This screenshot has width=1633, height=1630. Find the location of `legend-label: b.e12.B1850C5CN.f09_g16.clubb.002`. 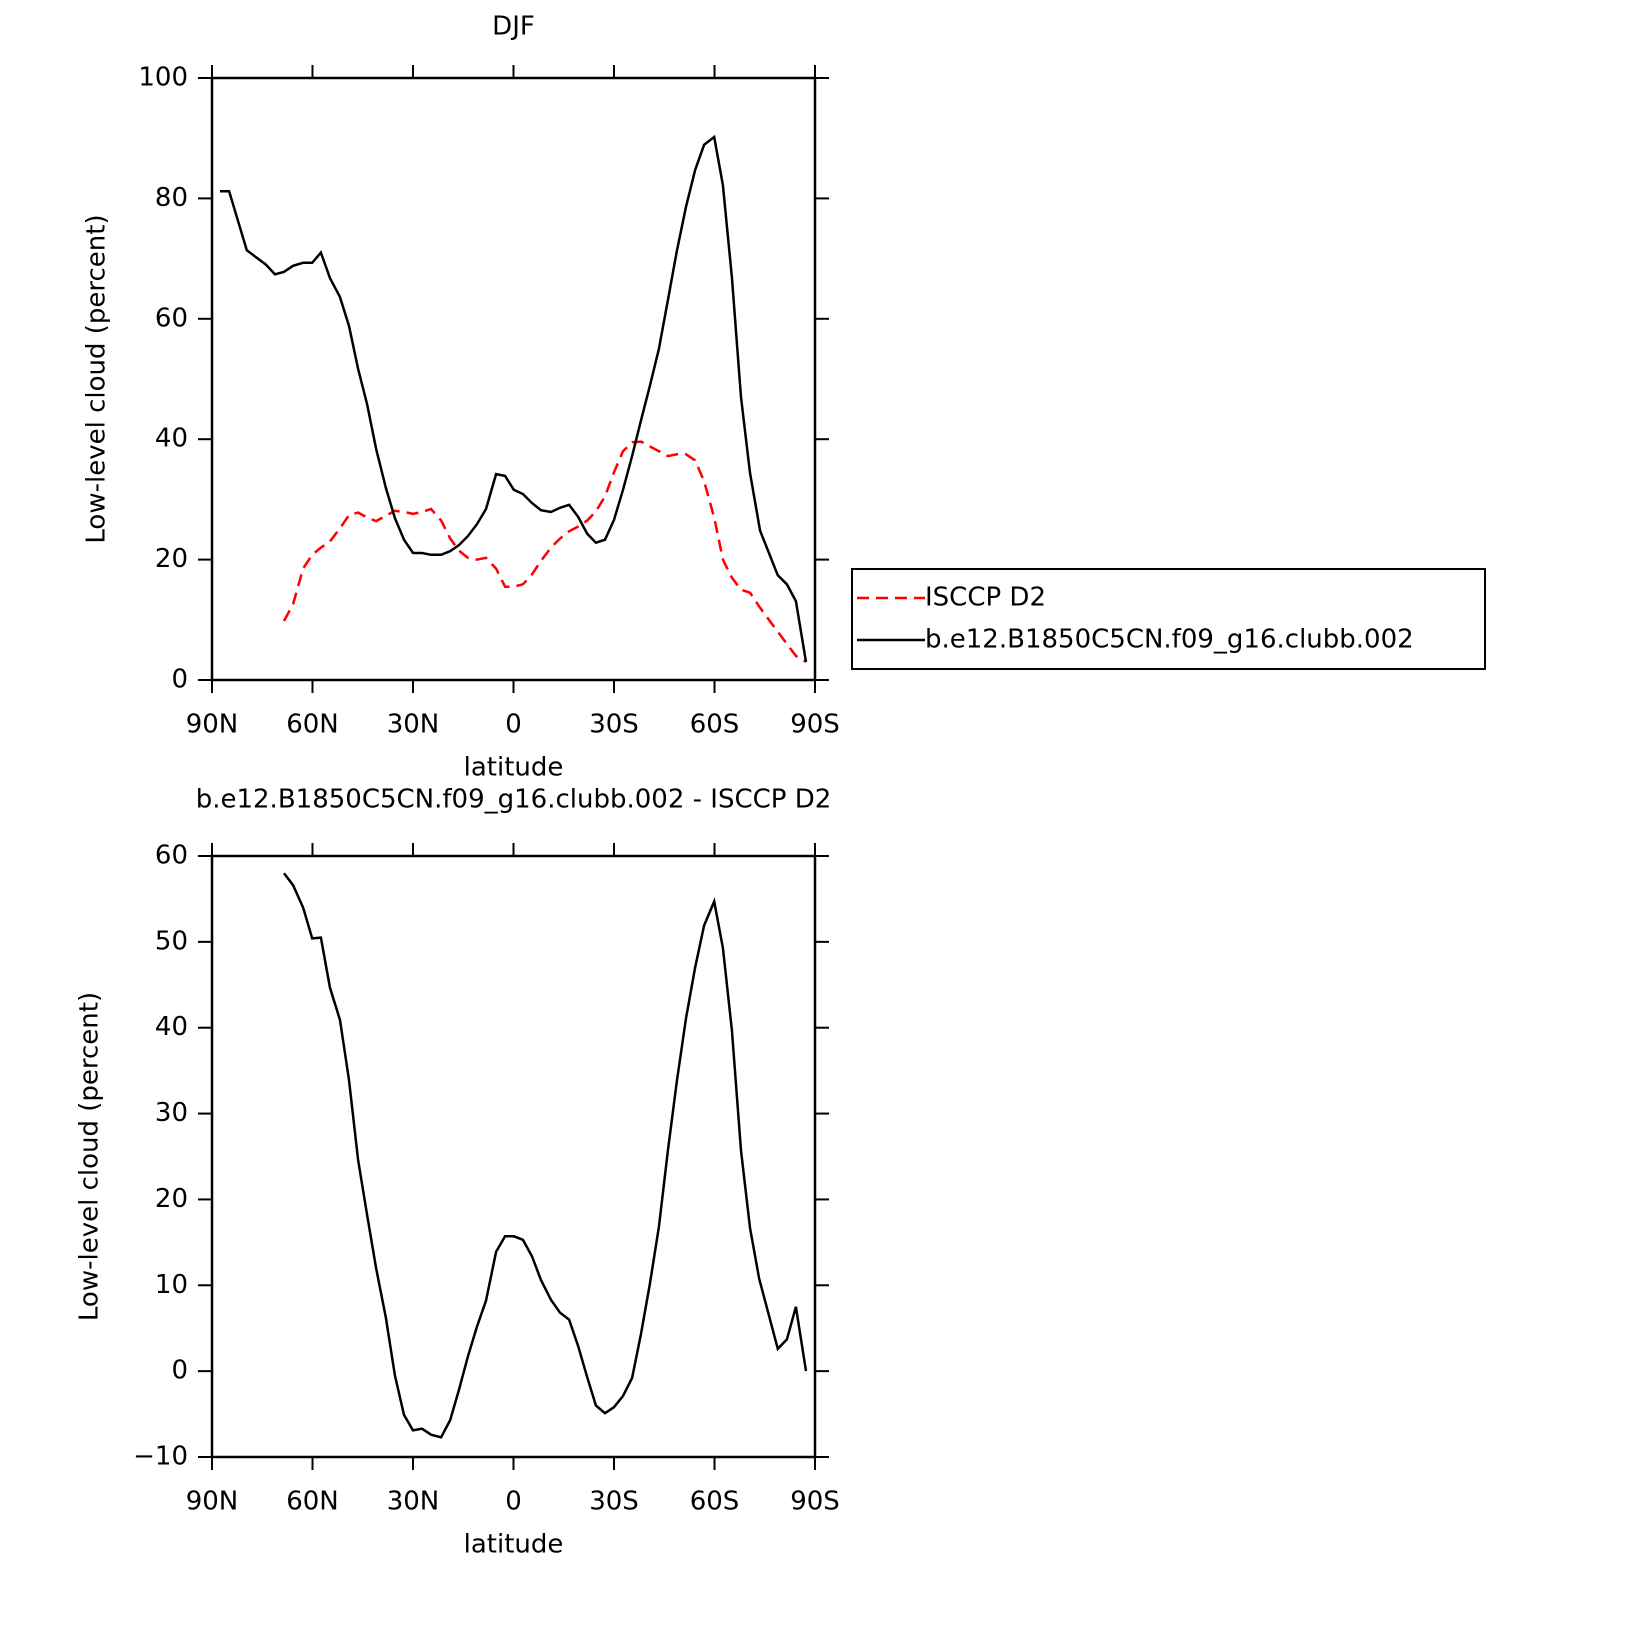

legend-label: b.e12.B1850C5CN.f09_g16.clubb.002 is located at coordinates (1169, 640).